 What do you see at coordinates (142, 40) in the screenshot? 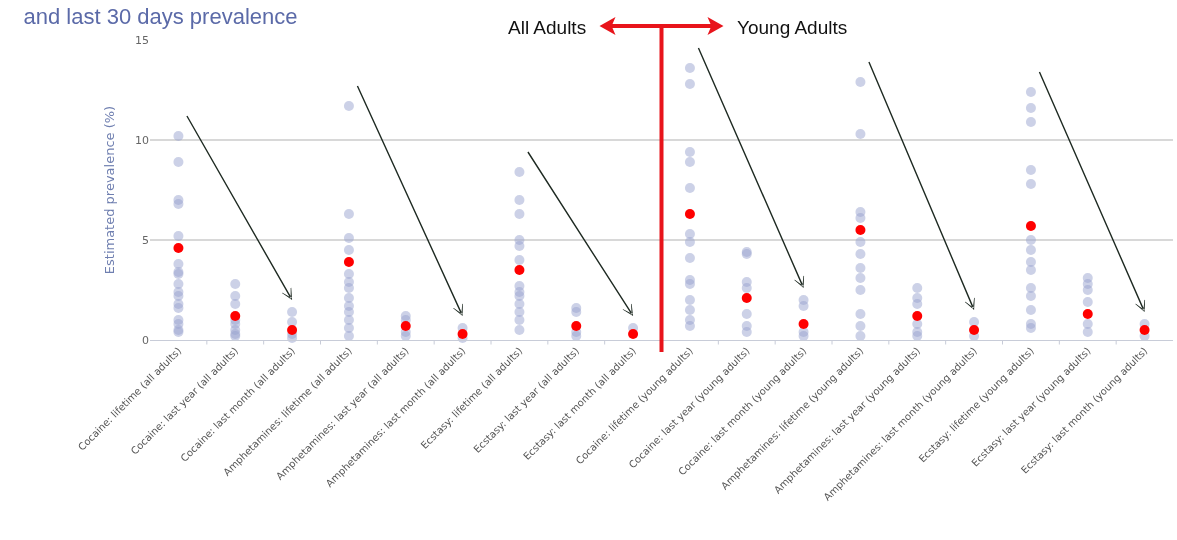
I see `y-tick-label: 15` at bounding box center [142, 40].